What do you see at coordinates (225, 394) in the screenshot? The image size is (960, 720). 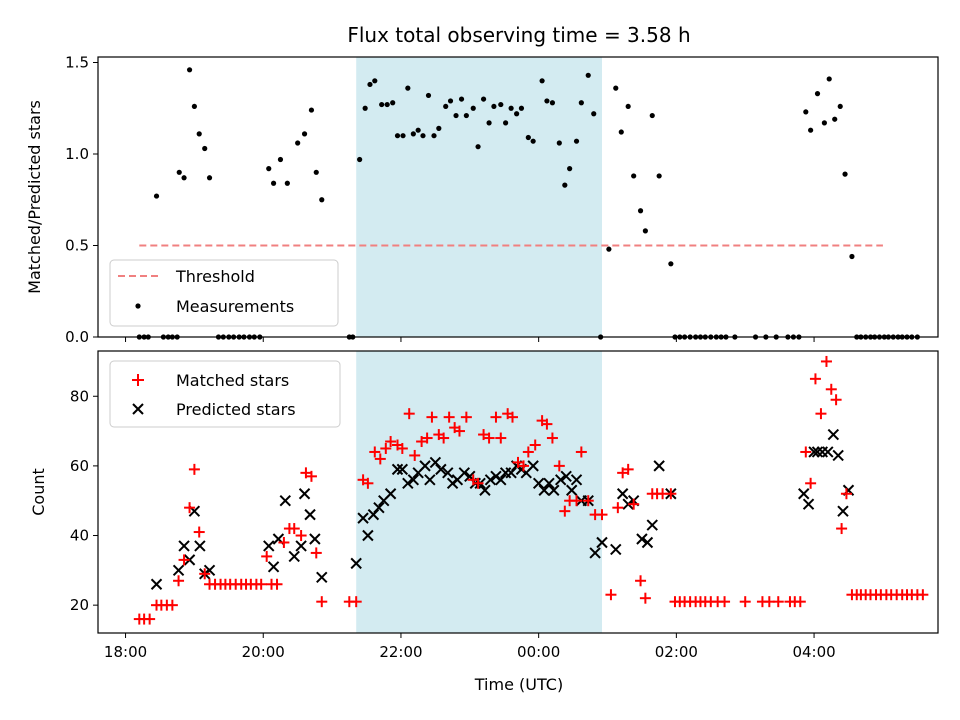 I see `bottom-legend-box` at bounding box center [225, 394].